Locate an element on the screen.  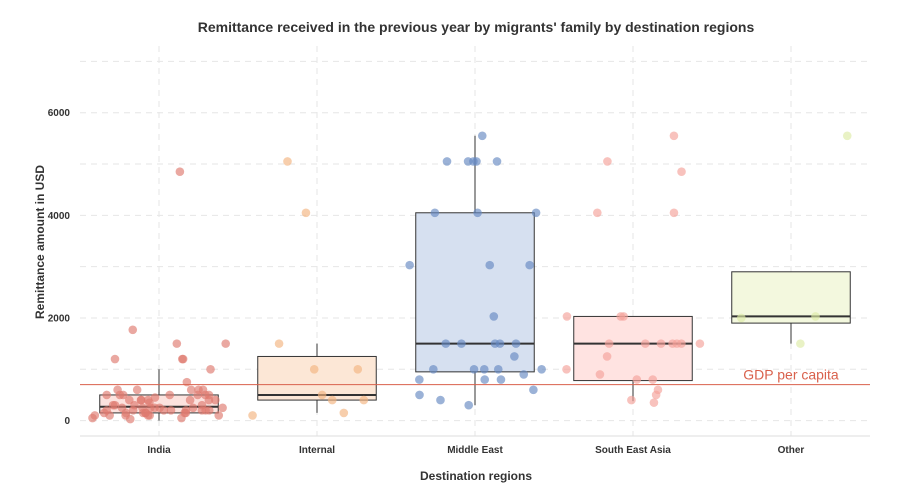
y-tick-label: 6000 is located at coordinates (59, 113).